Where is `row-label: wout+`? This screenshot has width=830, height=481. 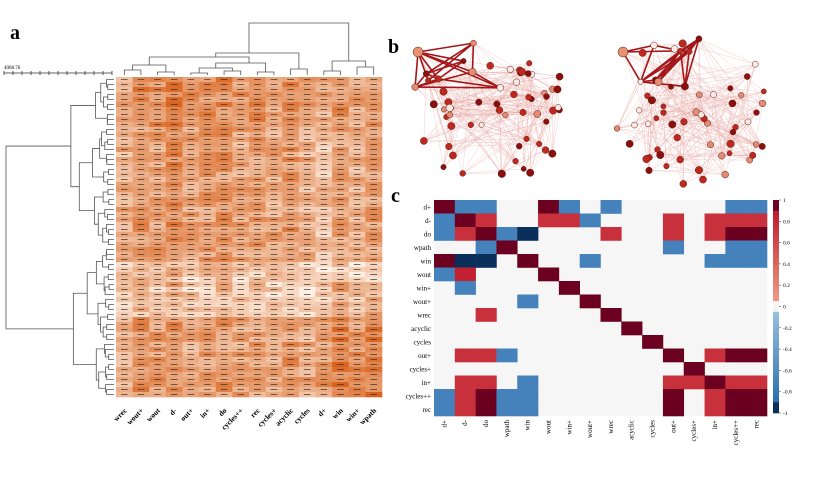 row-label: wout+ is located at coordinates (422, 302).